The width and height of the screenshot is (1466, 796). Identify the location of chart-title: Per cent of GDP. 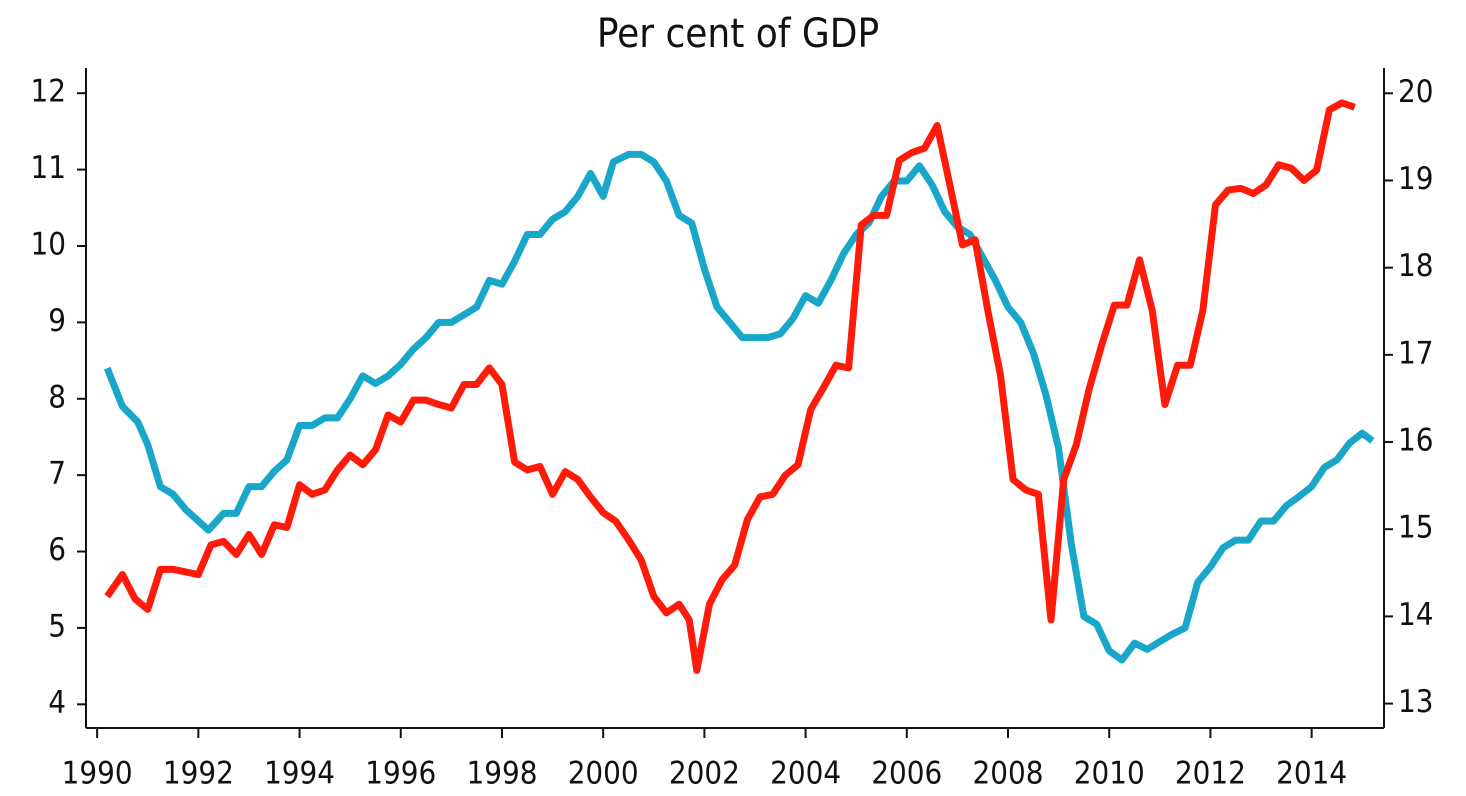
(738, 34).